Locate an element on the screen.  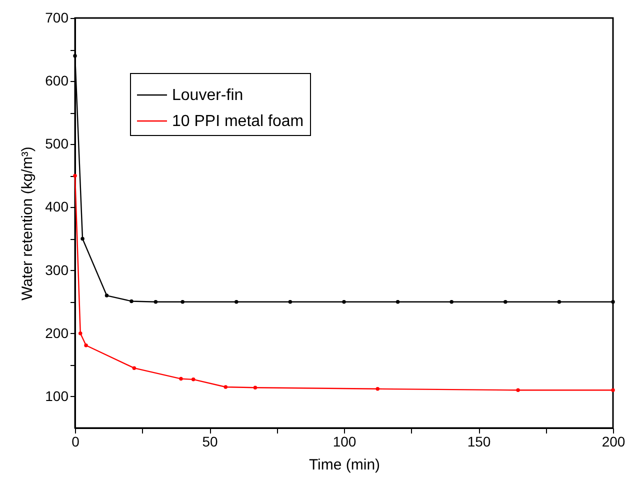
x-tick-label: 150 is located at coordinates (479, 442).